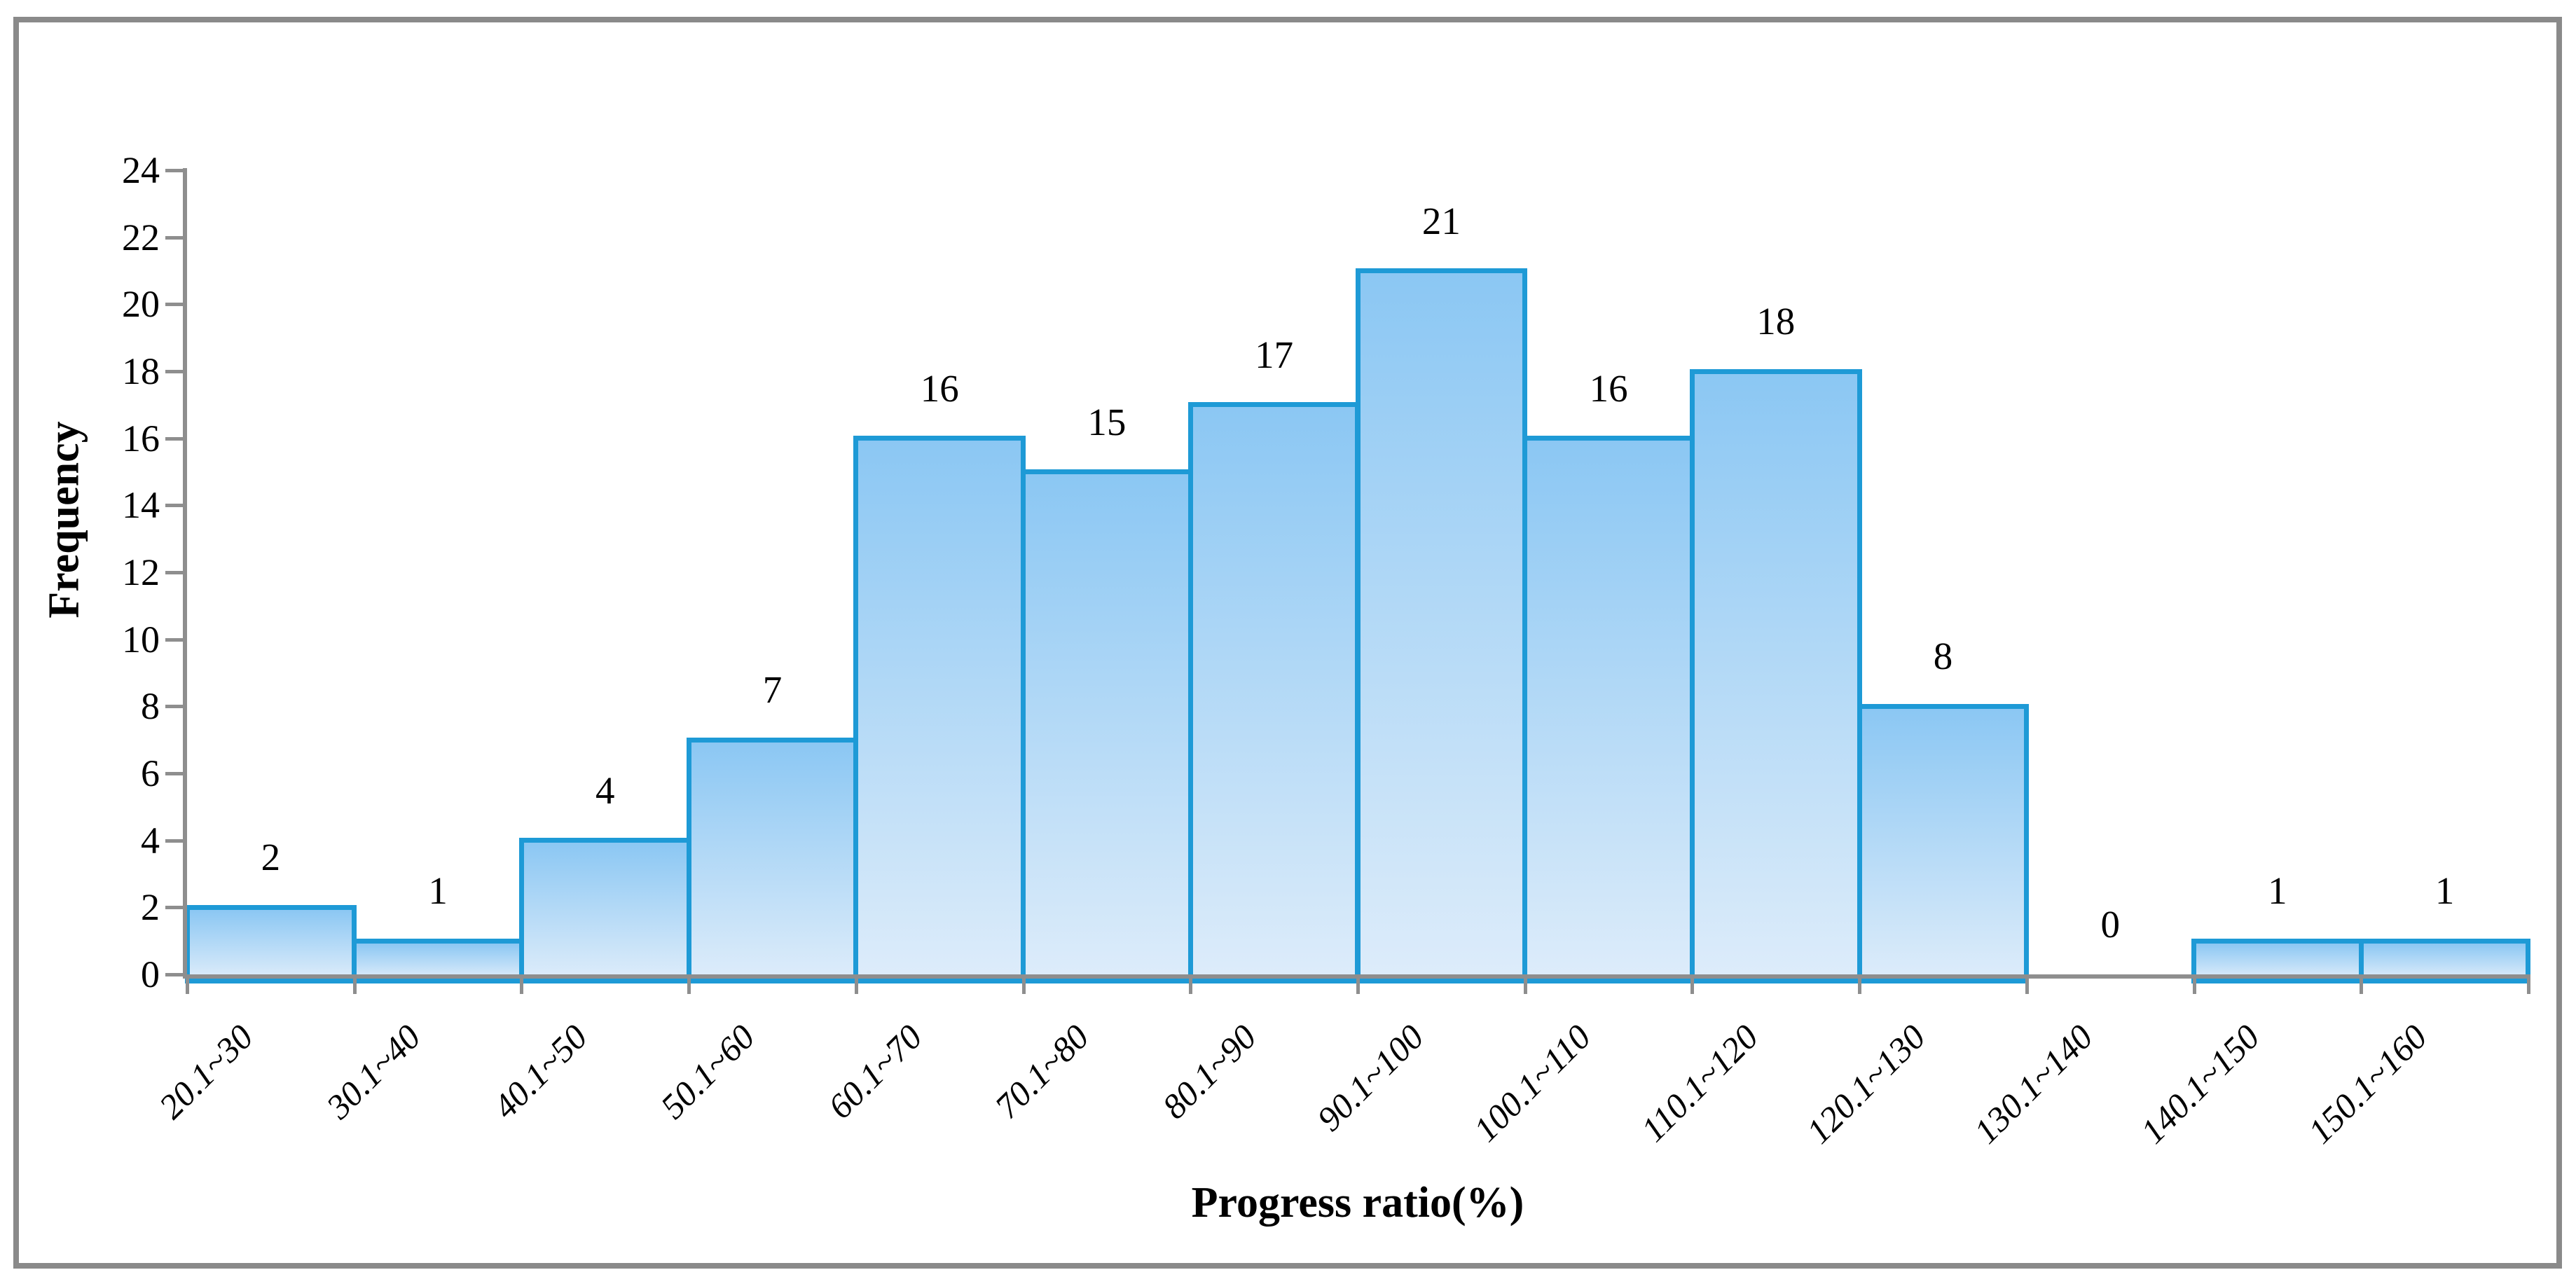  Describe the element at coordinates (1441, 220) in the screenshot. I see `bar-data-label: 21` at that location.